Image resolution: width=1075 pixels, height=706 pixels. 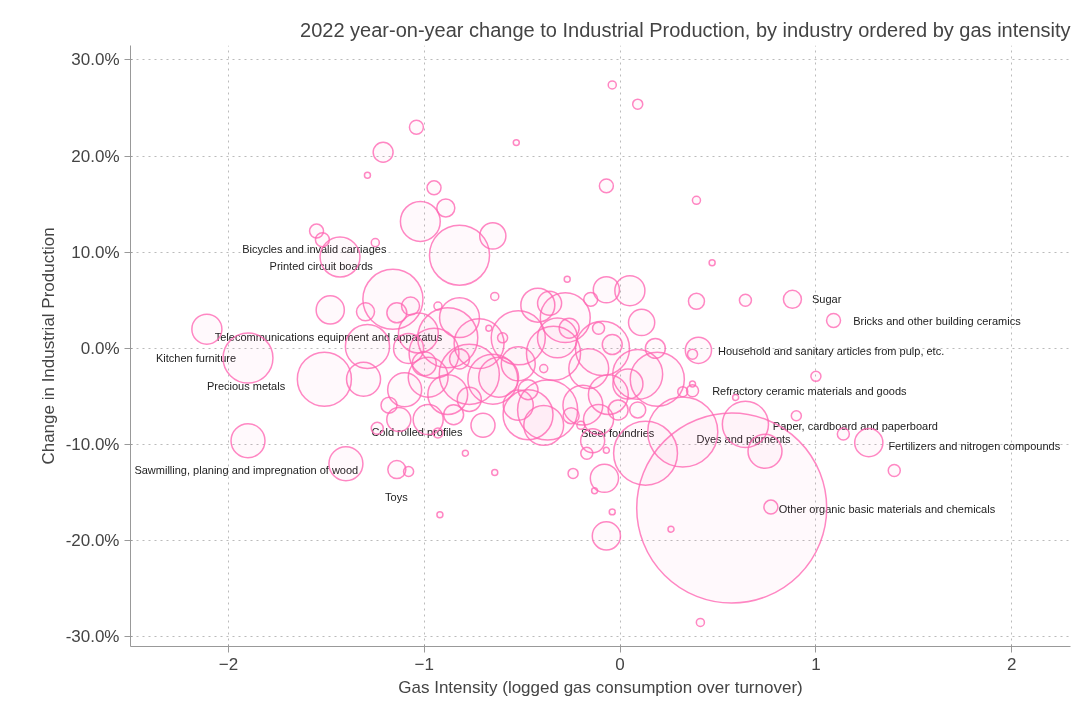 What do you see at coordinates (974, 445) in the screenshot?
I see `annotation: Fertilizers and nitrogen compounds` at bounding box center [974, 445].